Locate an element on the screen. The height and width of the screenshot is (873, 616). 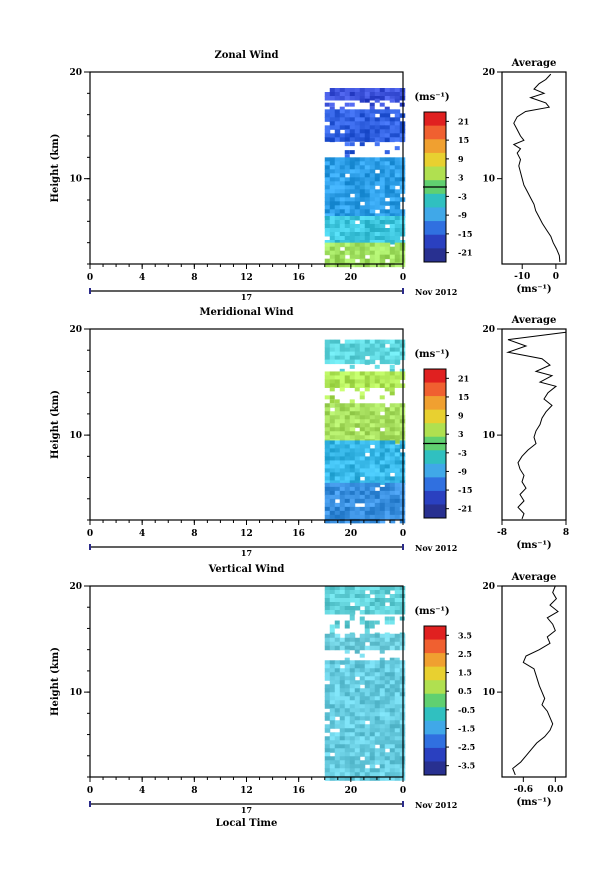
colorbar-tick-label: 9 is located at coordinates (461, 416).